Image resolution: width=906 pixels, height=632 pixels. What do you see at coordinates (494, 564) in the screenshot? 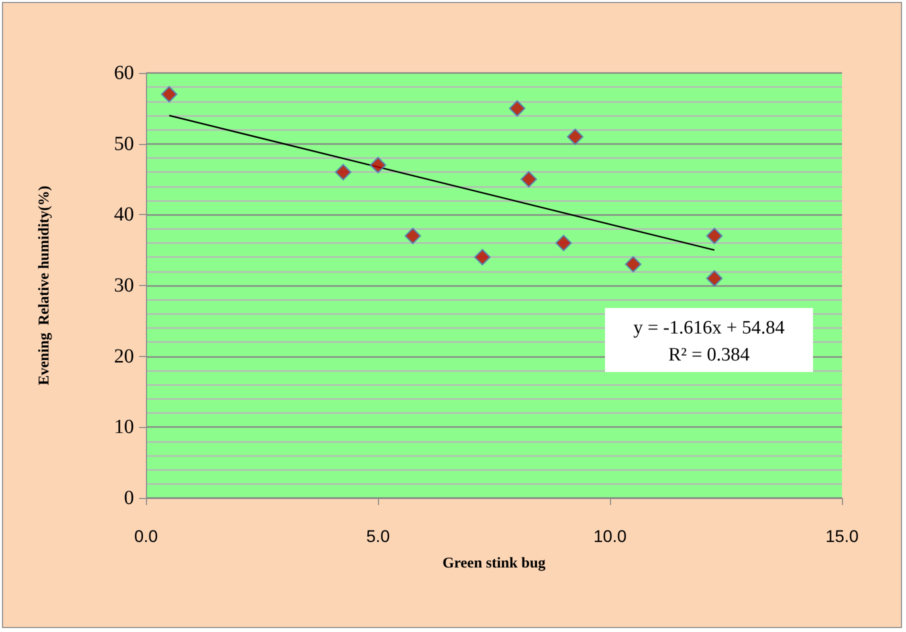
I see `x-axis-title: Green stink bug` at bounding box center [494, 564].